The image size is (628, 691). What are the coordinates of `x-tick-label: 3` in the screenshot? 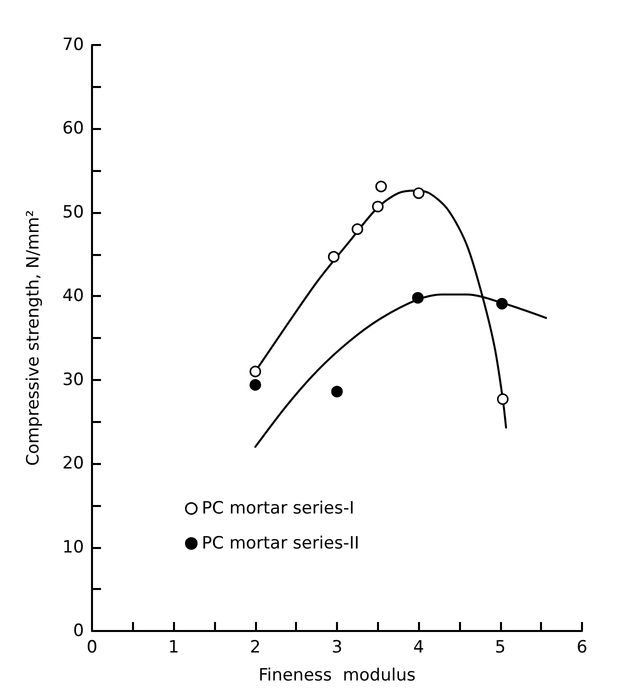 It's located at (337, 648).